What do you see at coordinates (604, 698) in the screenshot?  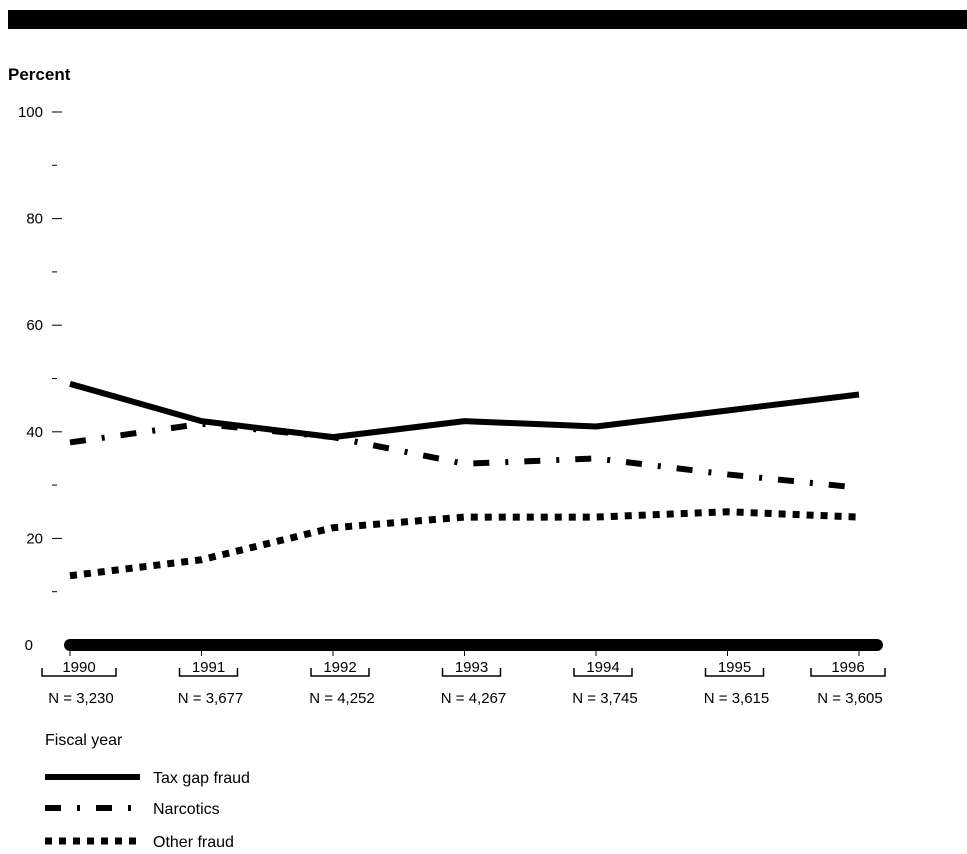 I see `x-sample-size-label: N = 3,745` at bounding box center [604, 698].